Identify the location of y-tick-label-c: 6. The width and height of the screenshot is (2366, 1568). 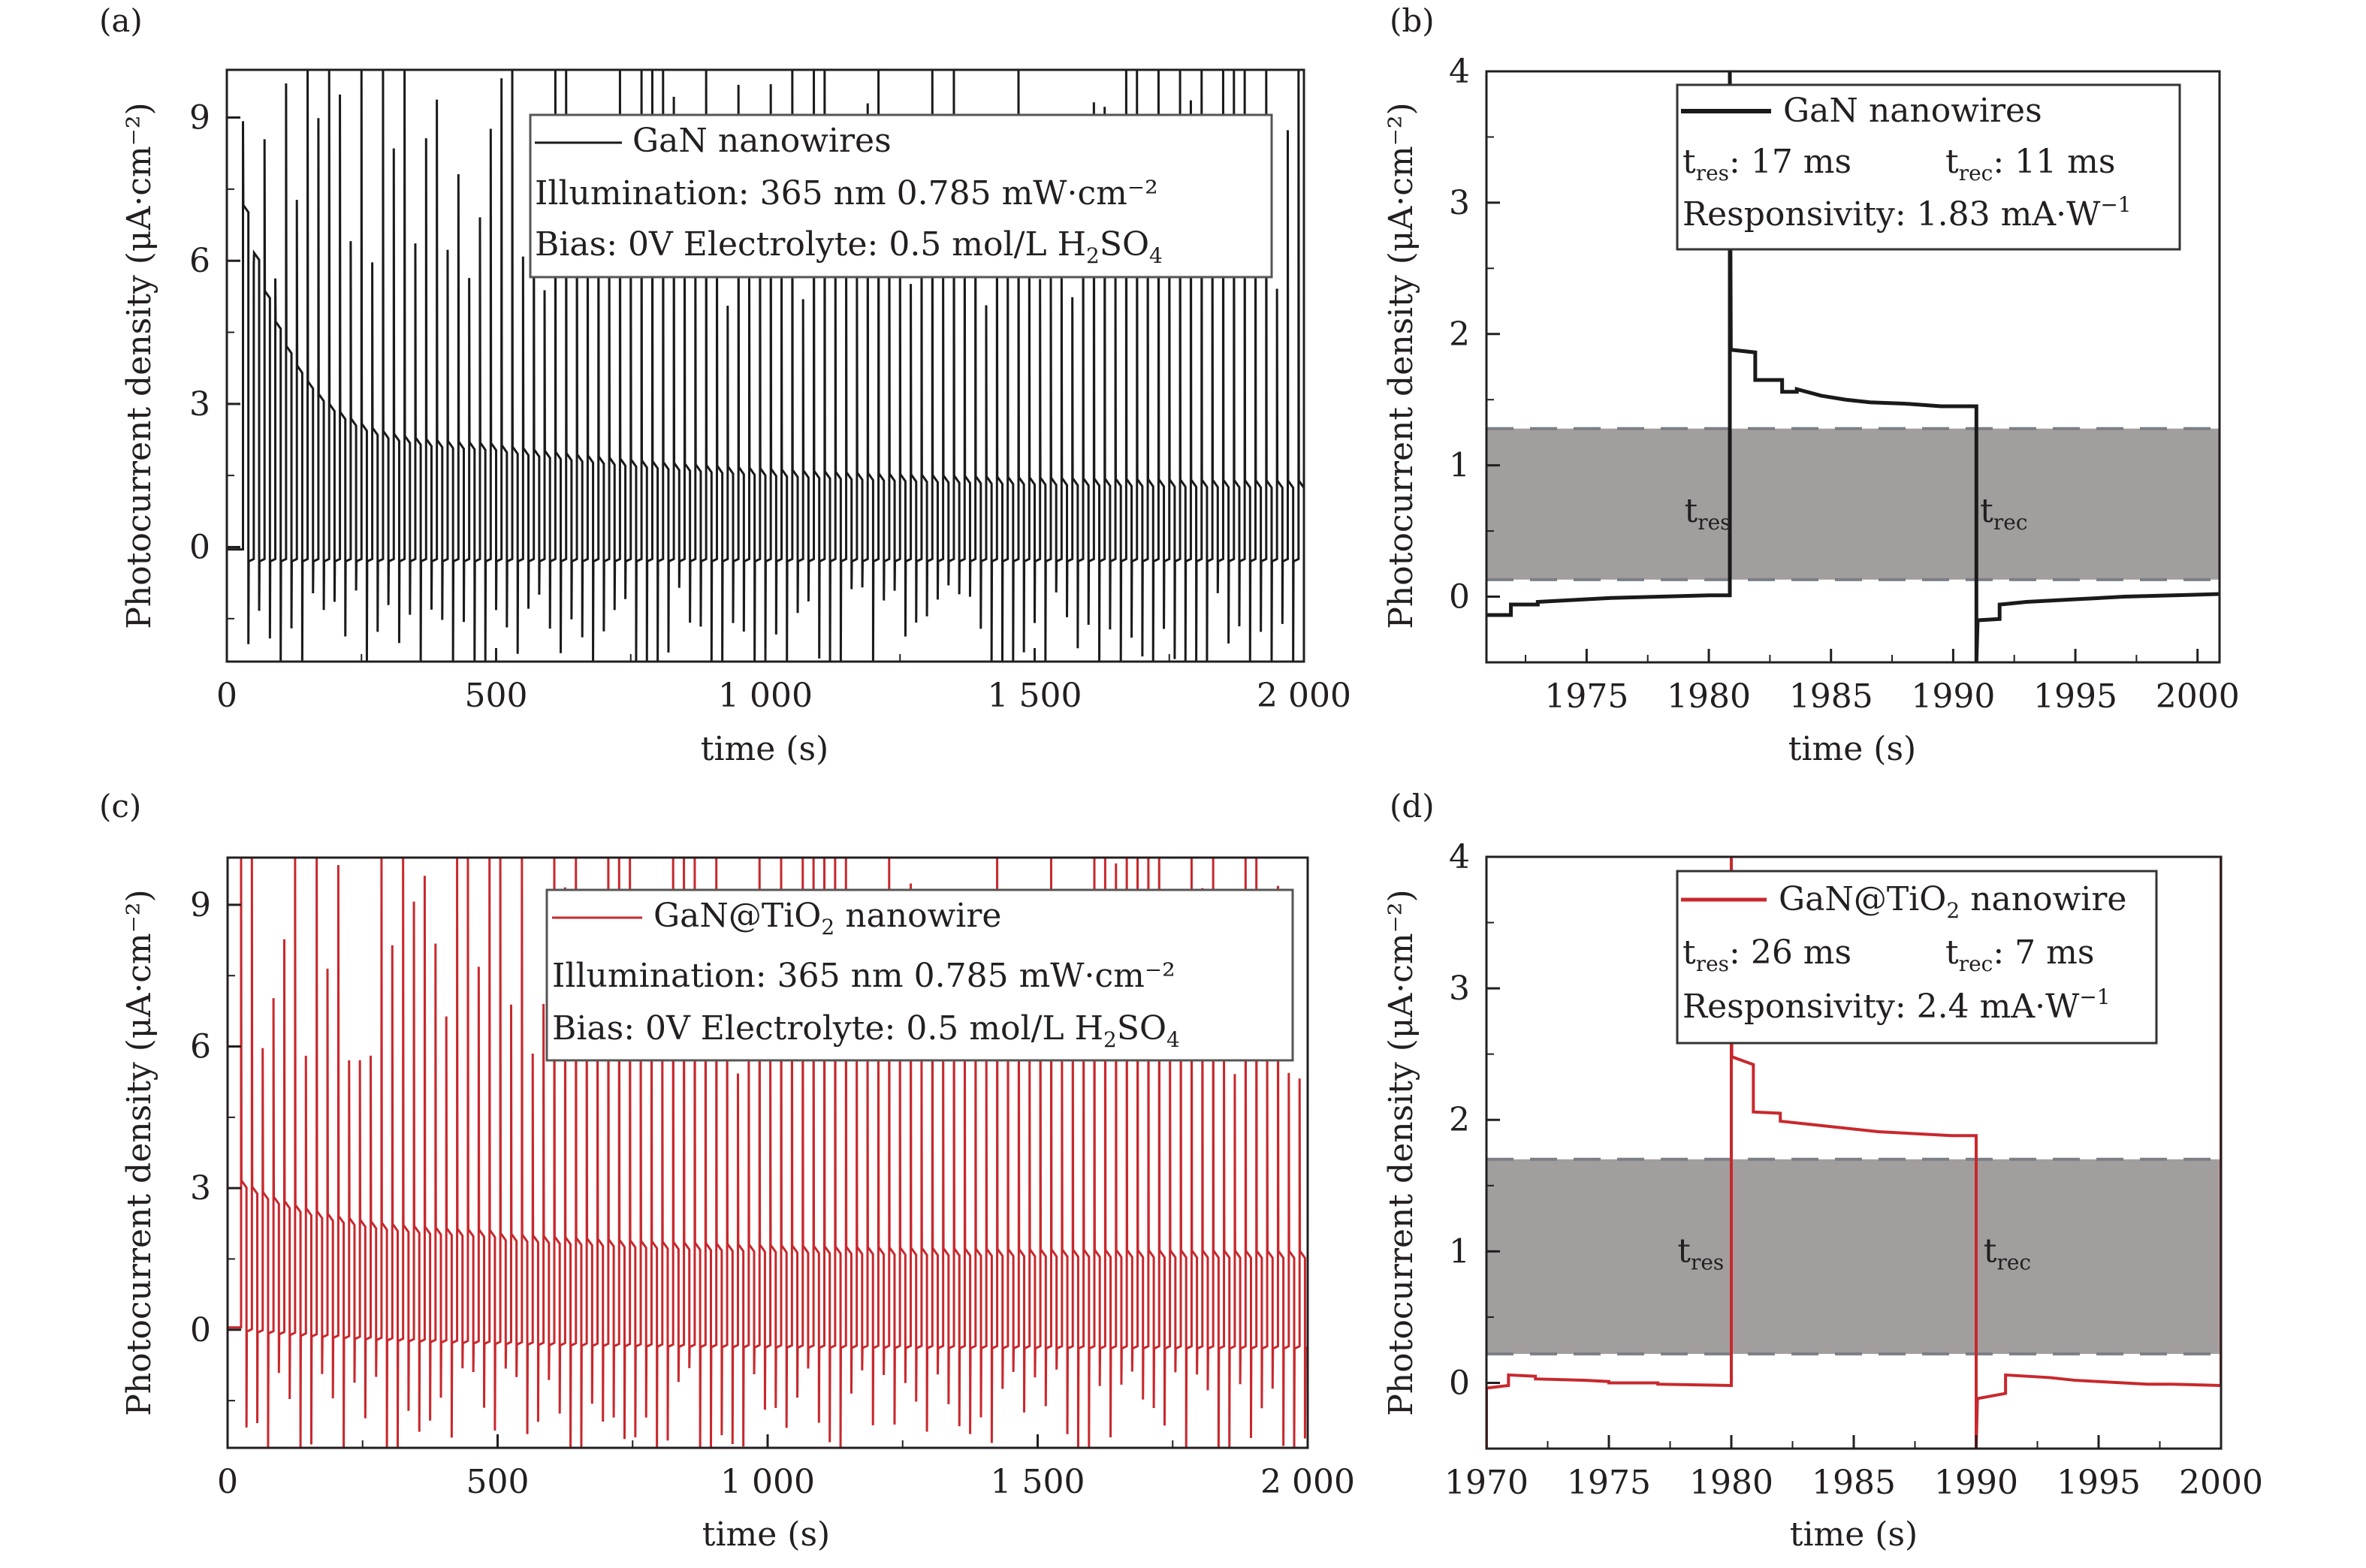
(200, 1047).